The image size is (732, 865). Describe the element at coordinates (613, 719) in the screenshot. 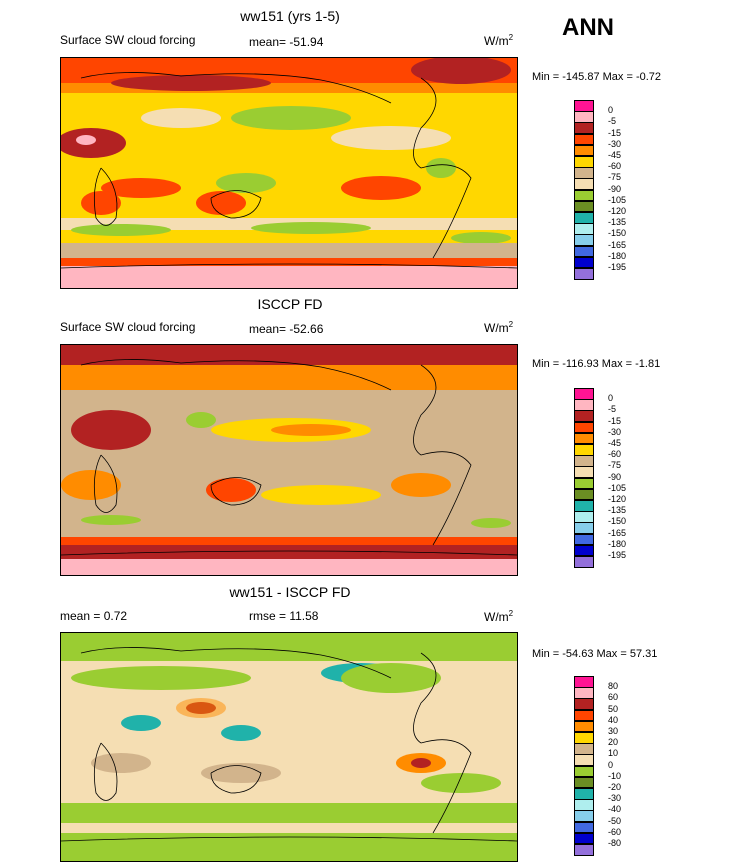

I see `legend-level-label: 40` at that location.